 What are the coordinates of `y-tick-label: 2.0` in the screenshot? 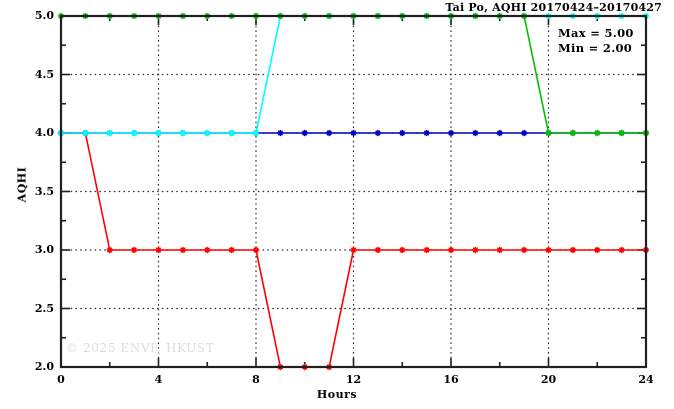 It's located at (44, 366).